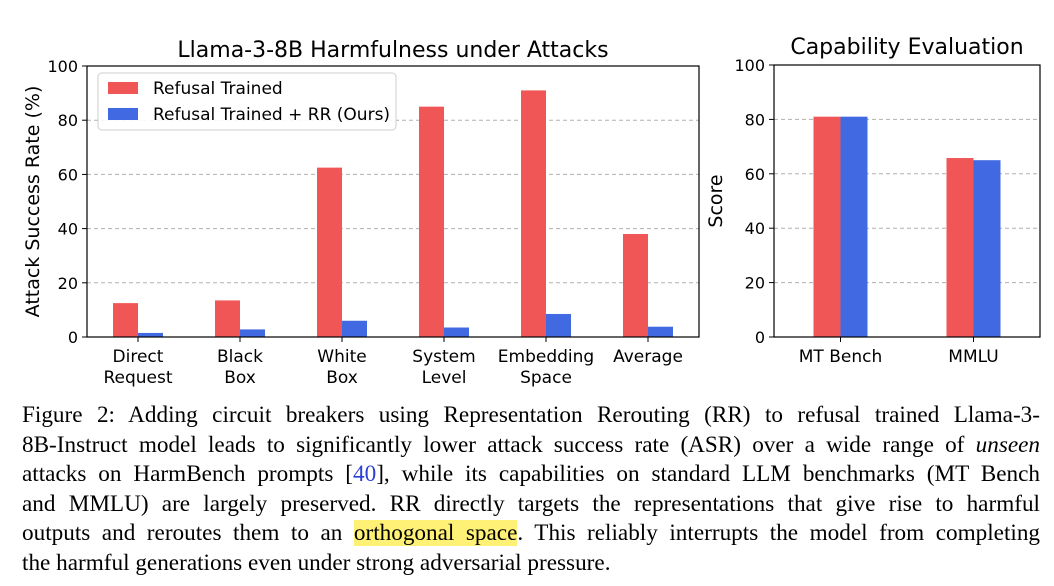 This screenshot has height=586, width=1054. Describe the element at coordinates (443, 357) in the screenshot. I see `x-tick-label: System` at that location.